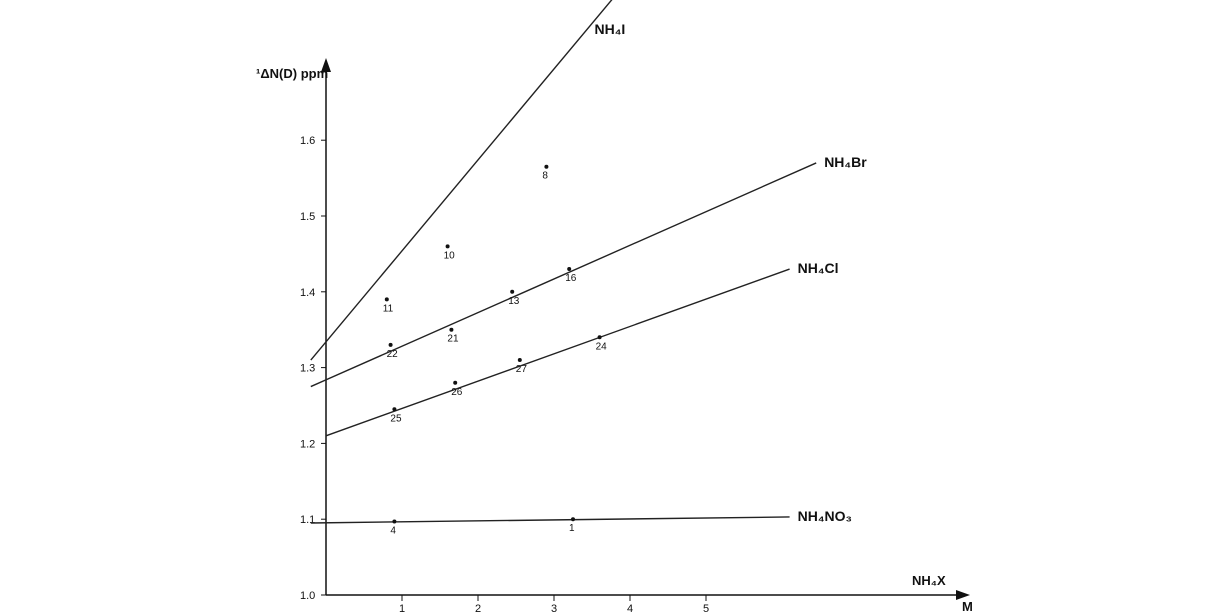 This screenshot has width=1225, height=613. I want to click on x-tick-label-4: 5, so click(706, 608).